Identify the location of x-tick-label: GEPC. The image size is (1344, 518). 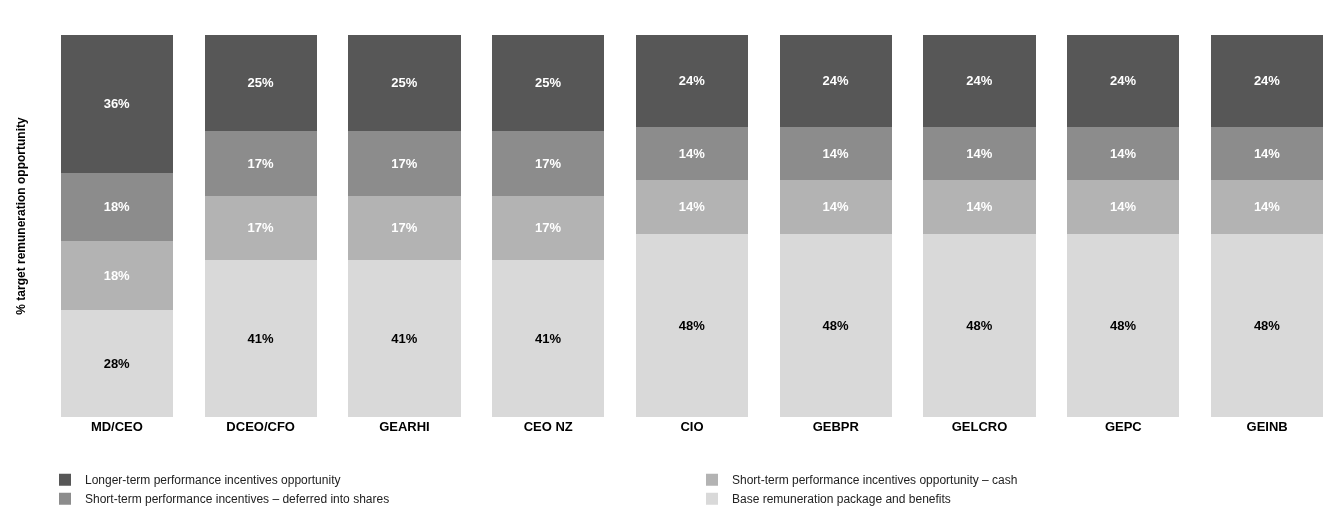
(1123, 426).